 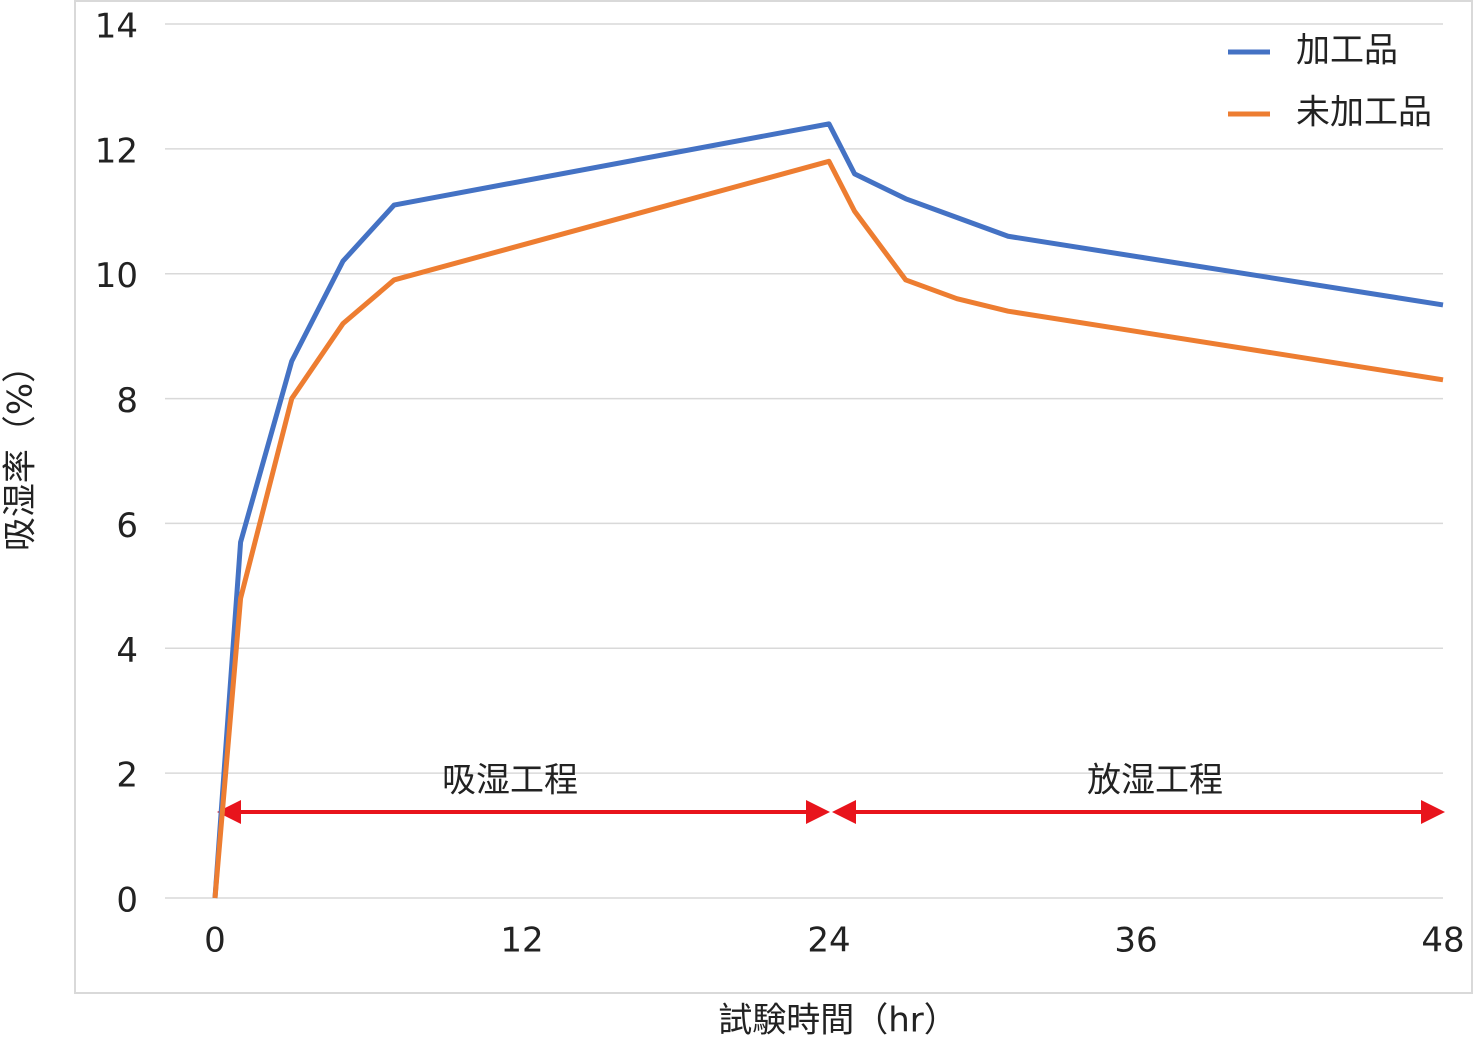 What do you see at coordinates (831, 812) in the screenshot?
I see `phase-arrows` at bounding box center [831, 812].